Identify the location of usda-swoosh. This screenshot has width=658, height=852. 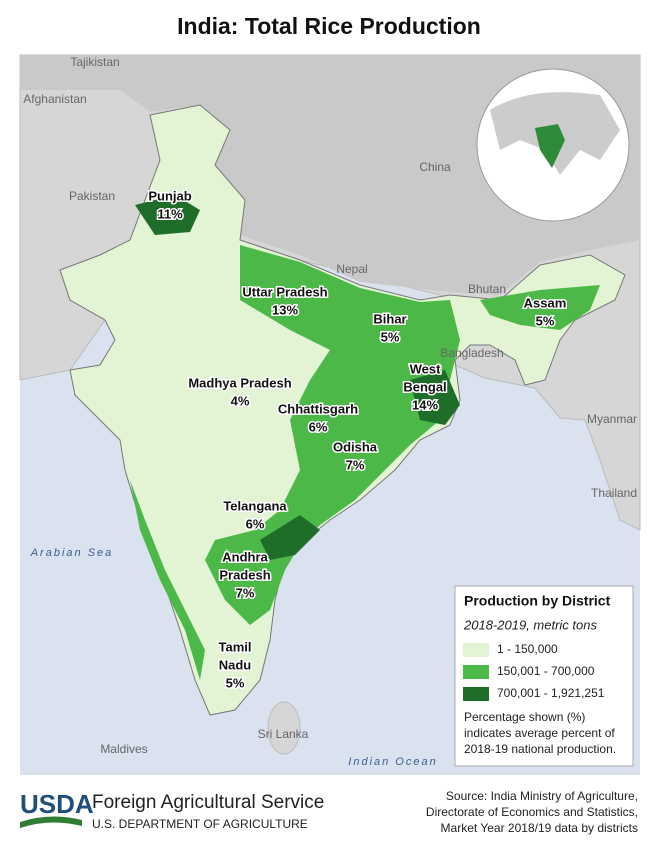
(51, 822).